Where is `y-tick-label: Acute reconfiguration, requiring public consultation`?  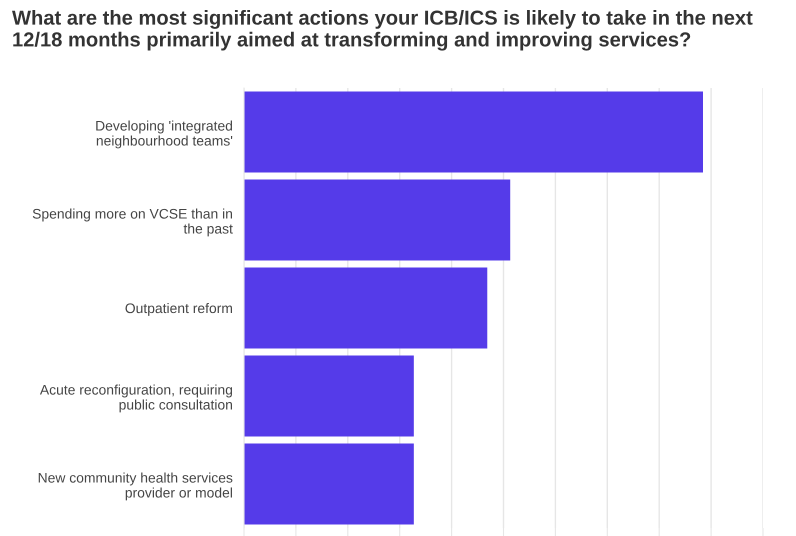 y-tick-label: Acute reconfiguration, requiring public consultation is located at coordinates (136, 398).